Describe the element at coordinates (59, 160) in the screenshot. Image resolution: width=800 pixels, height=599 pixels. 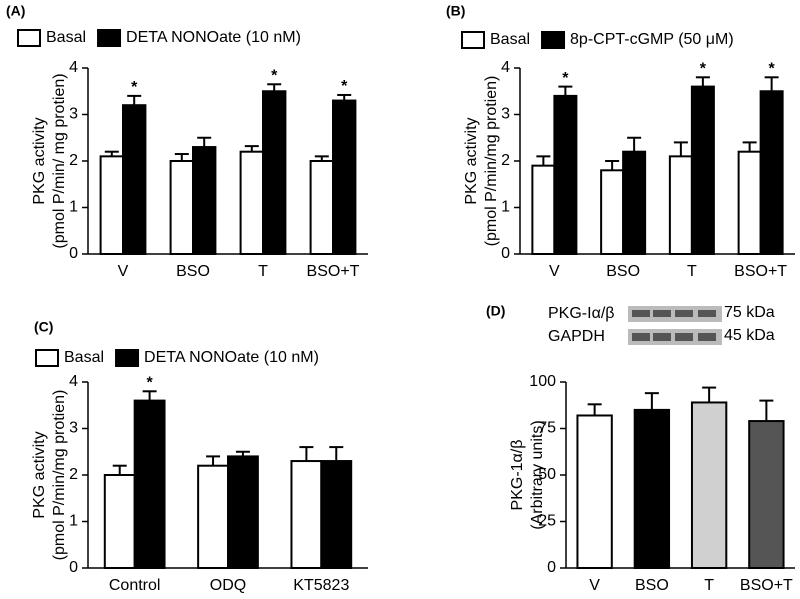
I see `y-axis-label: (pmol P/min/ mg protien)` at that location.